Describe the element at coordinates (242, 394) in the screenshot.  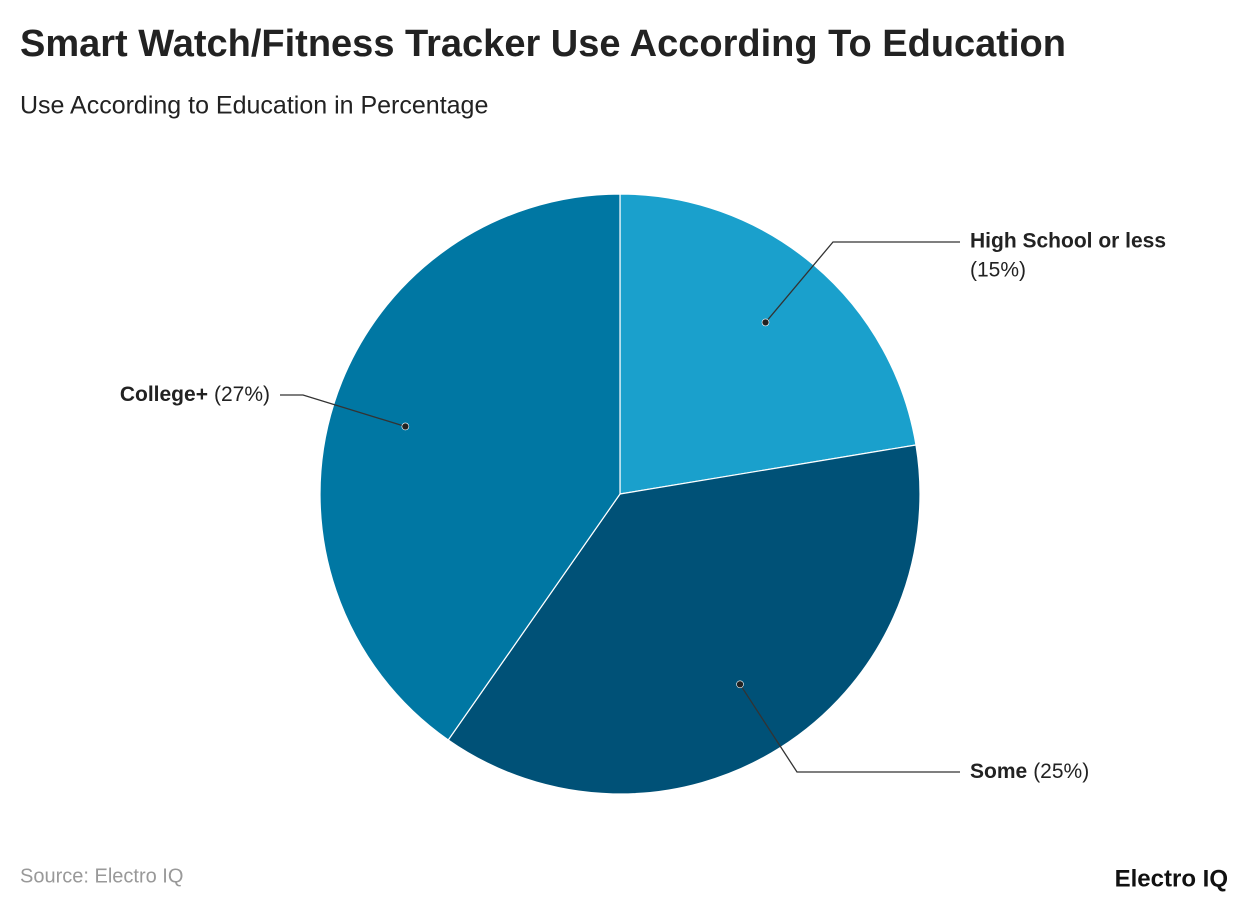
I see `slice-value-label: (27%)` at that location.